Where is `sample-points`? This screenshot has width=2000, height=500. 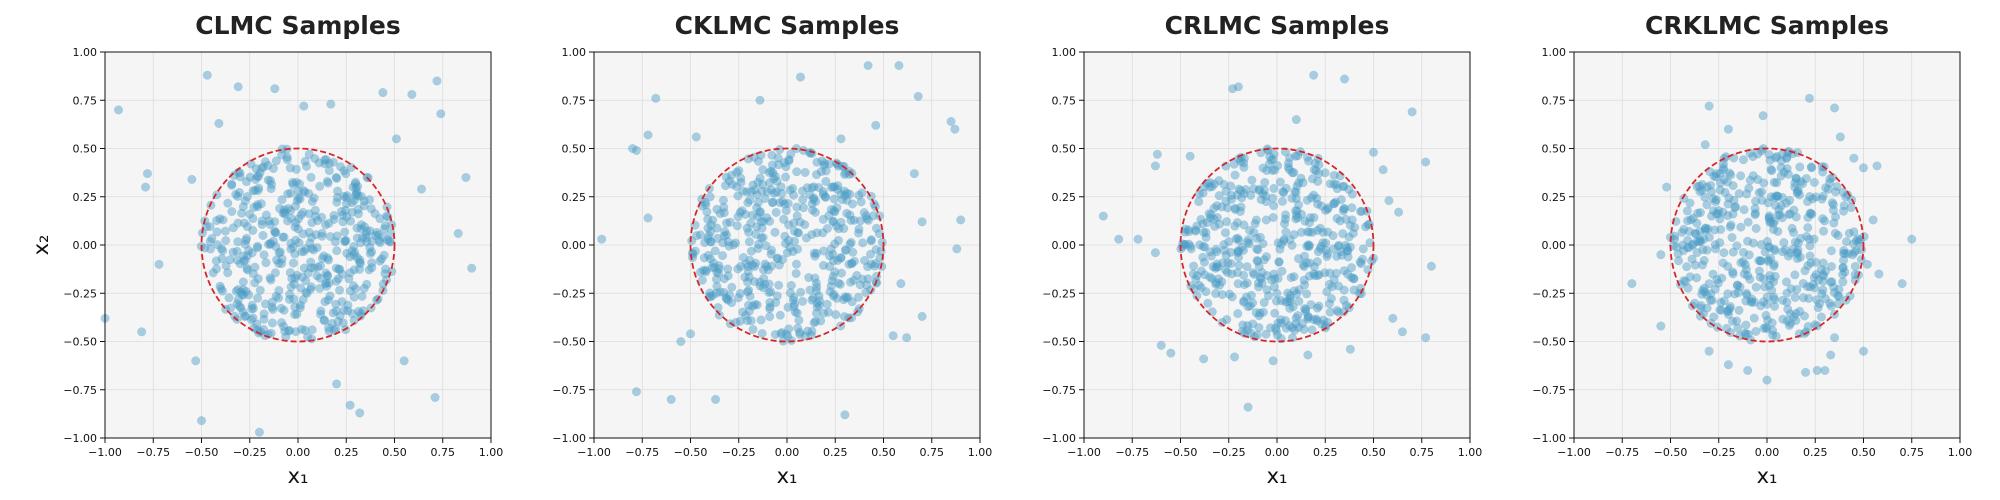
sample-points is located at coordinates (1772, 239).